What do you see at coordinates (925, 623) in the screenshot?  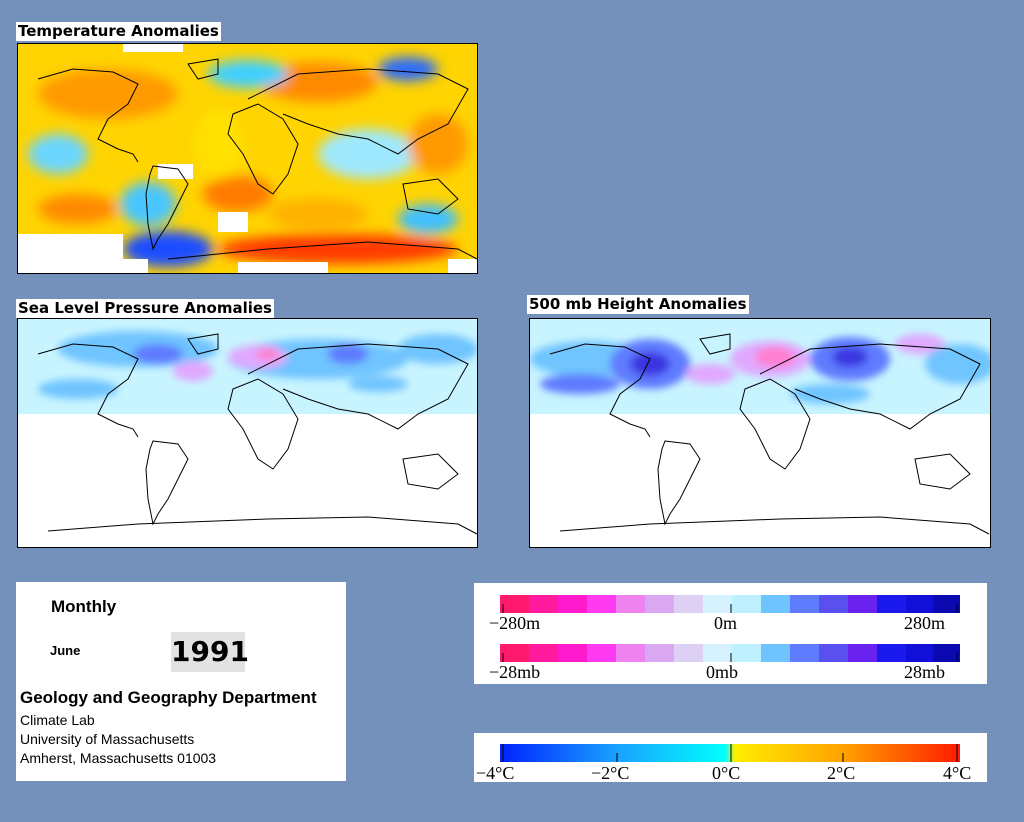 I see `height-max-label: 280m` at bounding box center [925, 623].